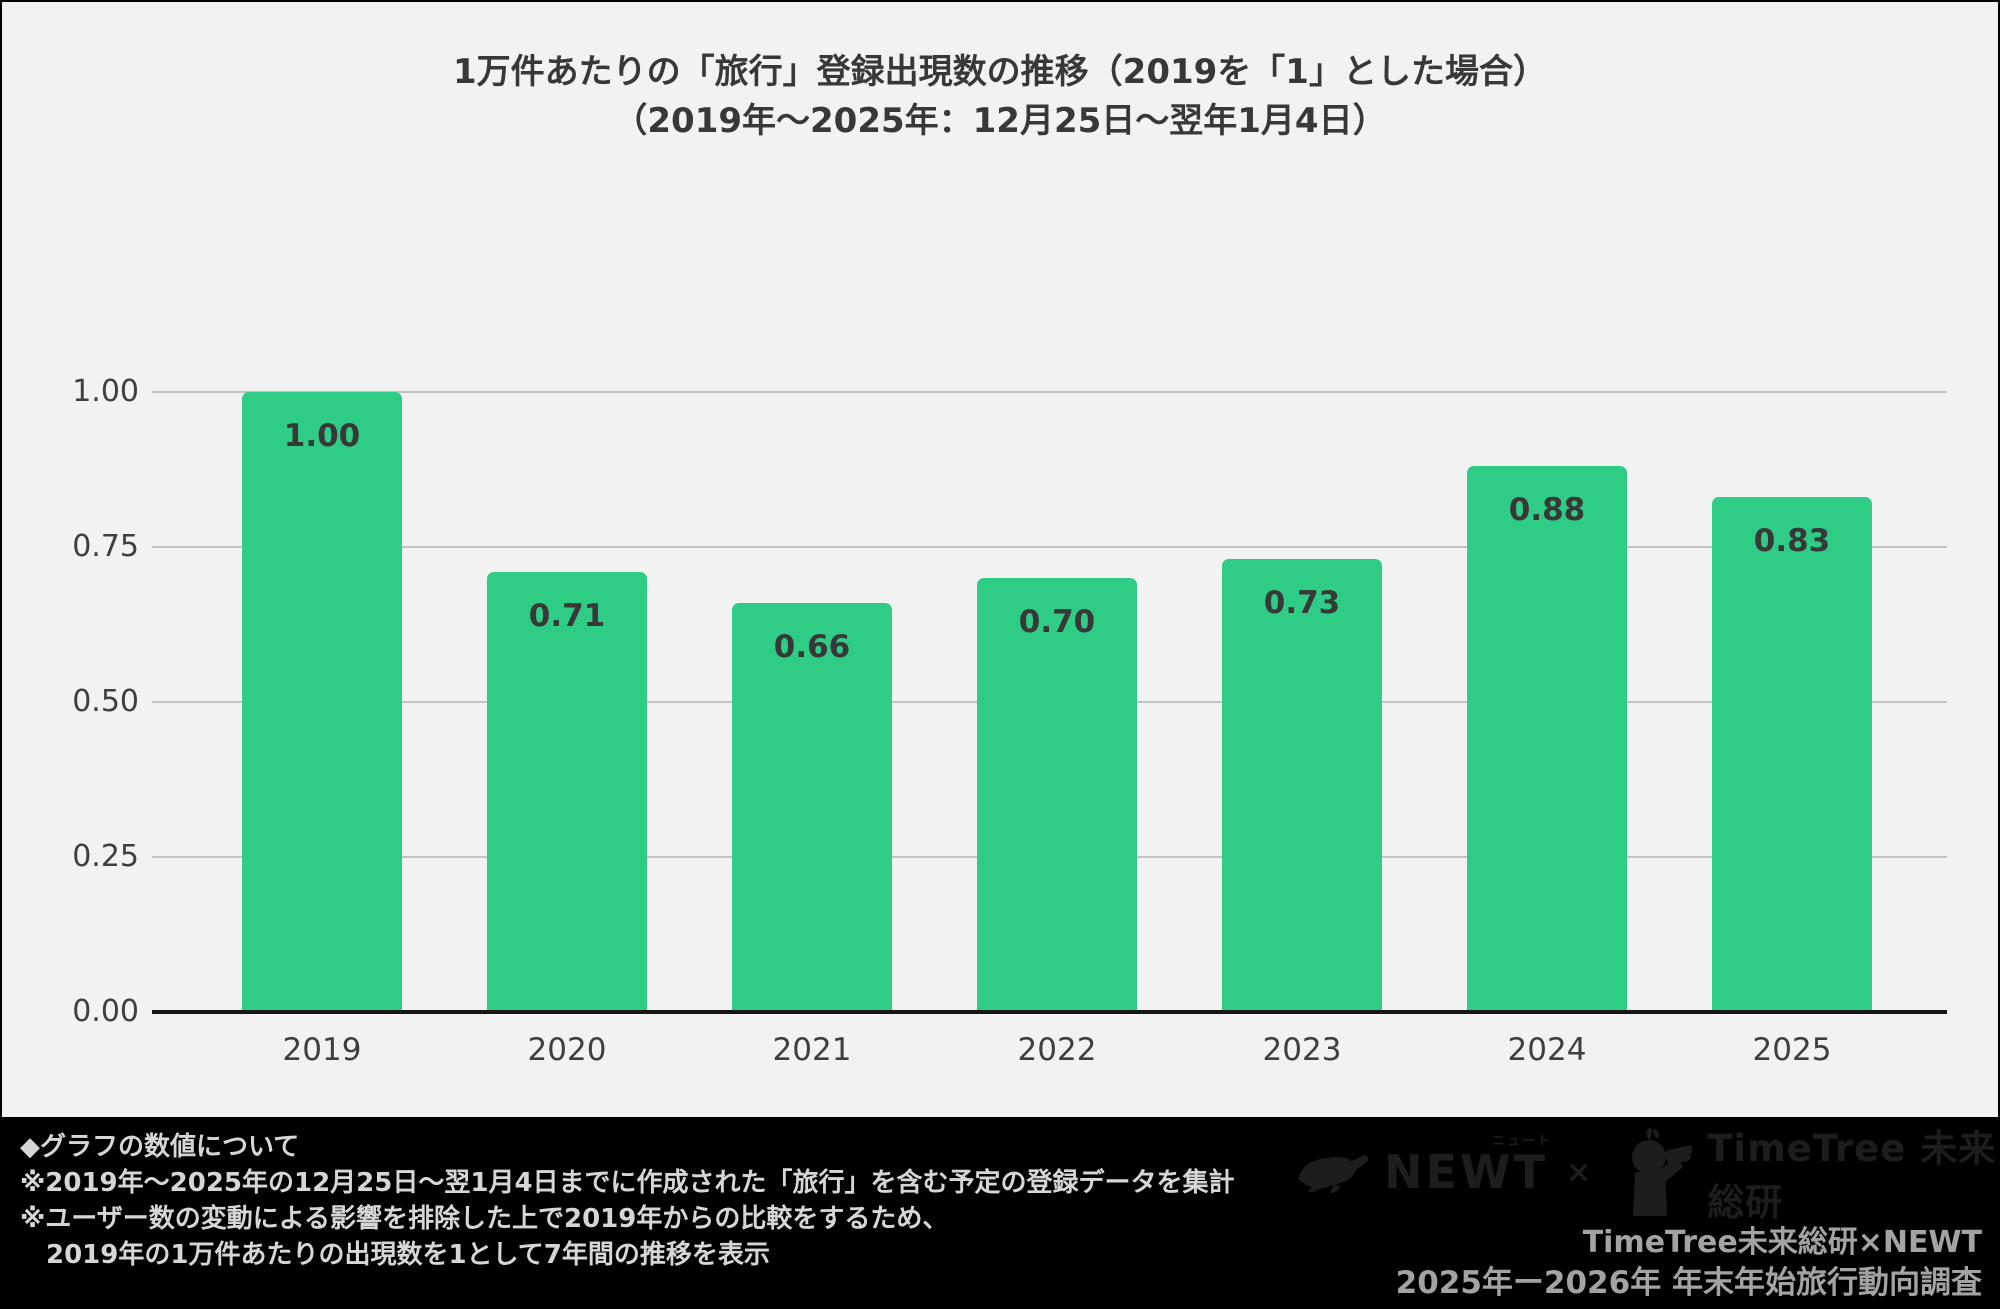 This screenshot has width=2000, height=1309. I want to click on bar-value-label-2021: 0.66, so click(812, 646).